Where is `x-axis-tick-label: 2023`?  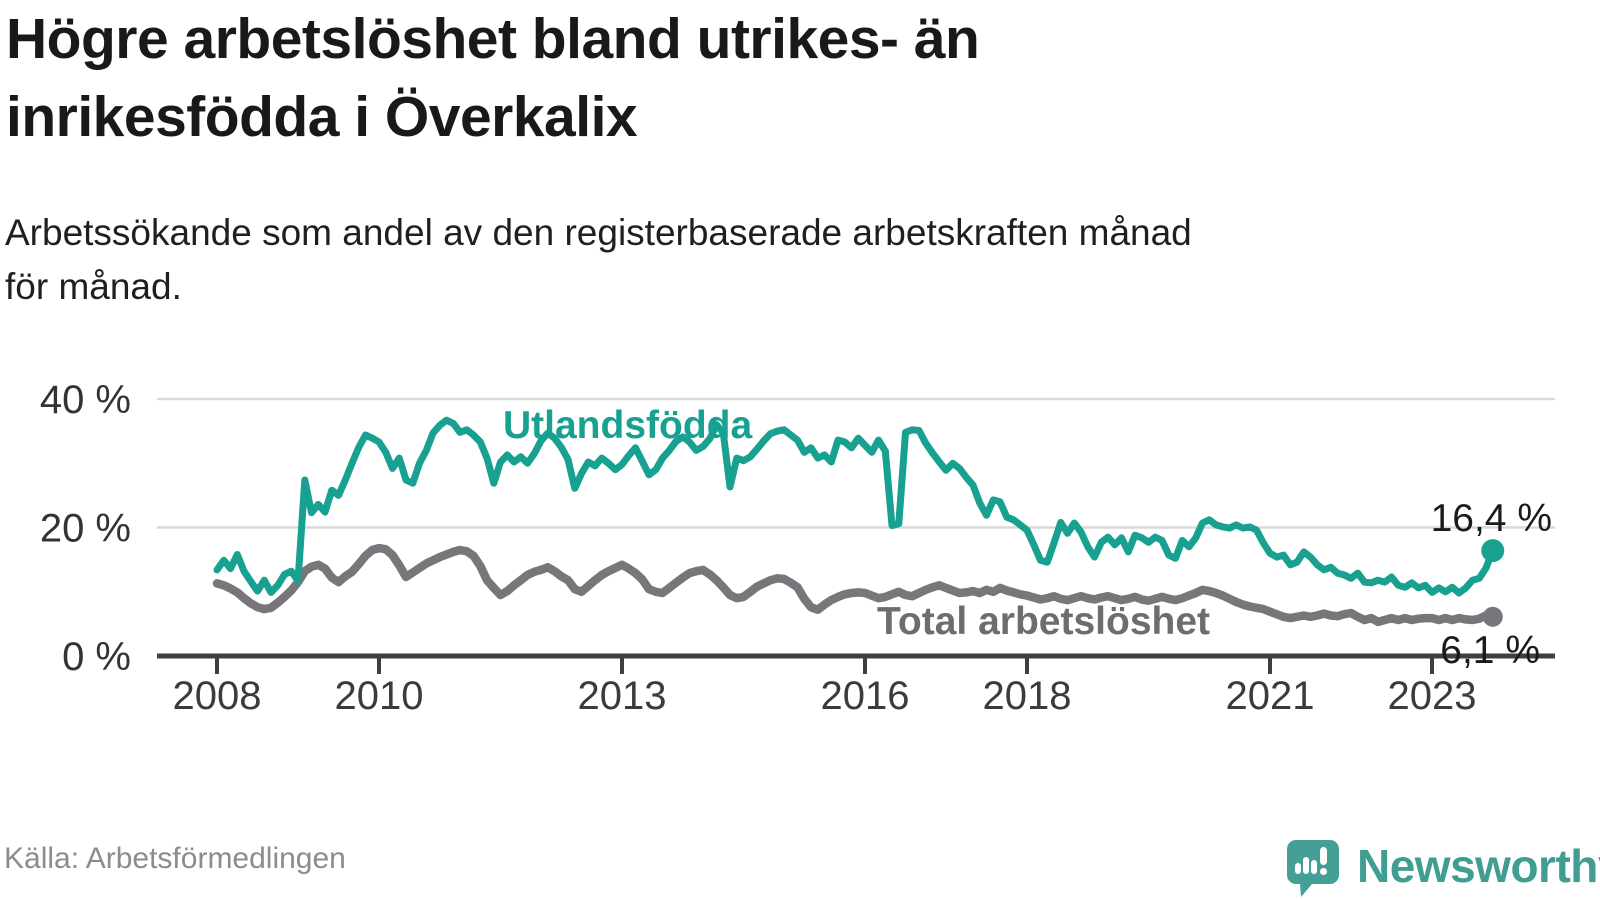
x-axis-tick-label: 2023 is located at coordinates (1432, 696).